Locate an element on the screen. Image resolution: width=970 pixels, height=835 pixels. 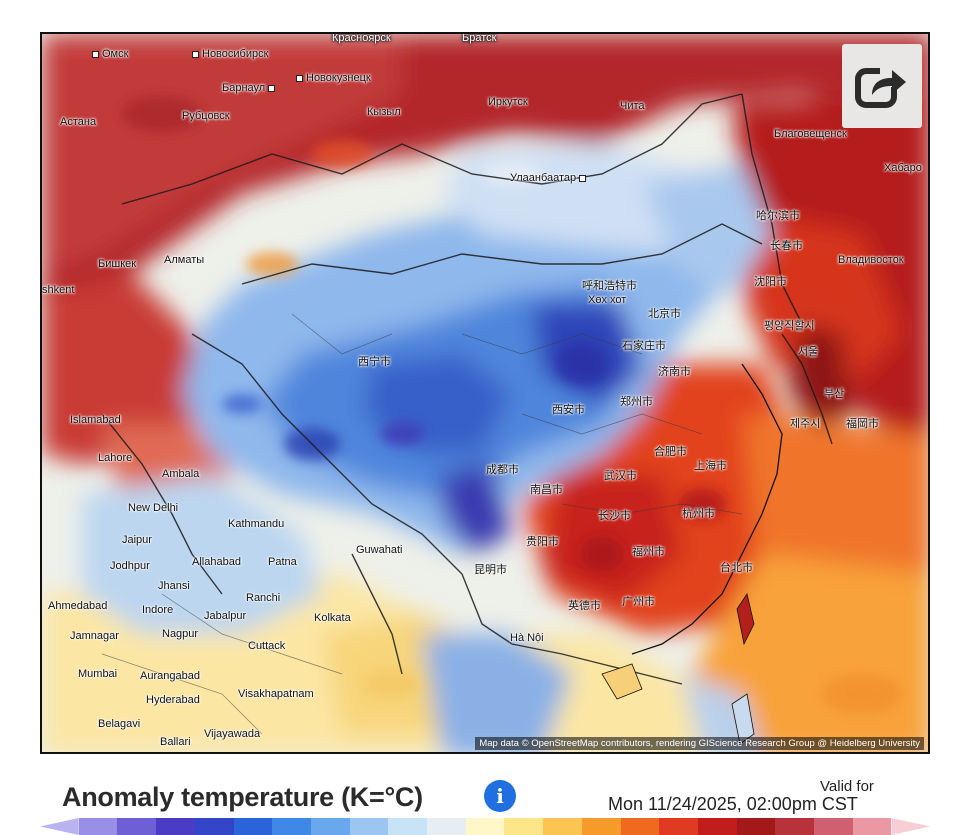
city-label: 上海市 is located at coordinates (710, 466).